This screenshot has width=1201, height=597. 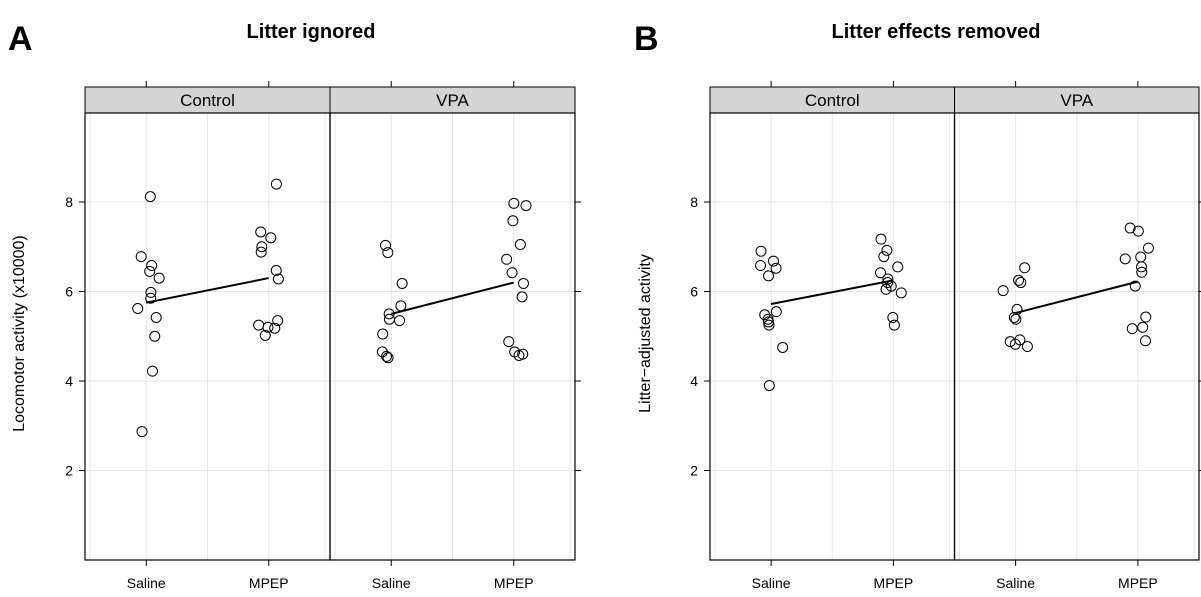 I want to click on y-axis-label: Locomotor activity (x10000), so click(x=19, y=333).